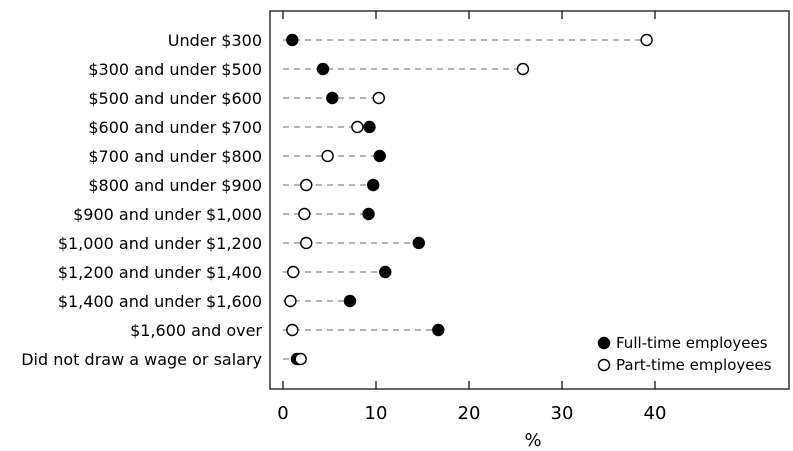 This screenshot has height=451, width=793. I want to click on category-label: $500 and under $600, so click(175, 98).